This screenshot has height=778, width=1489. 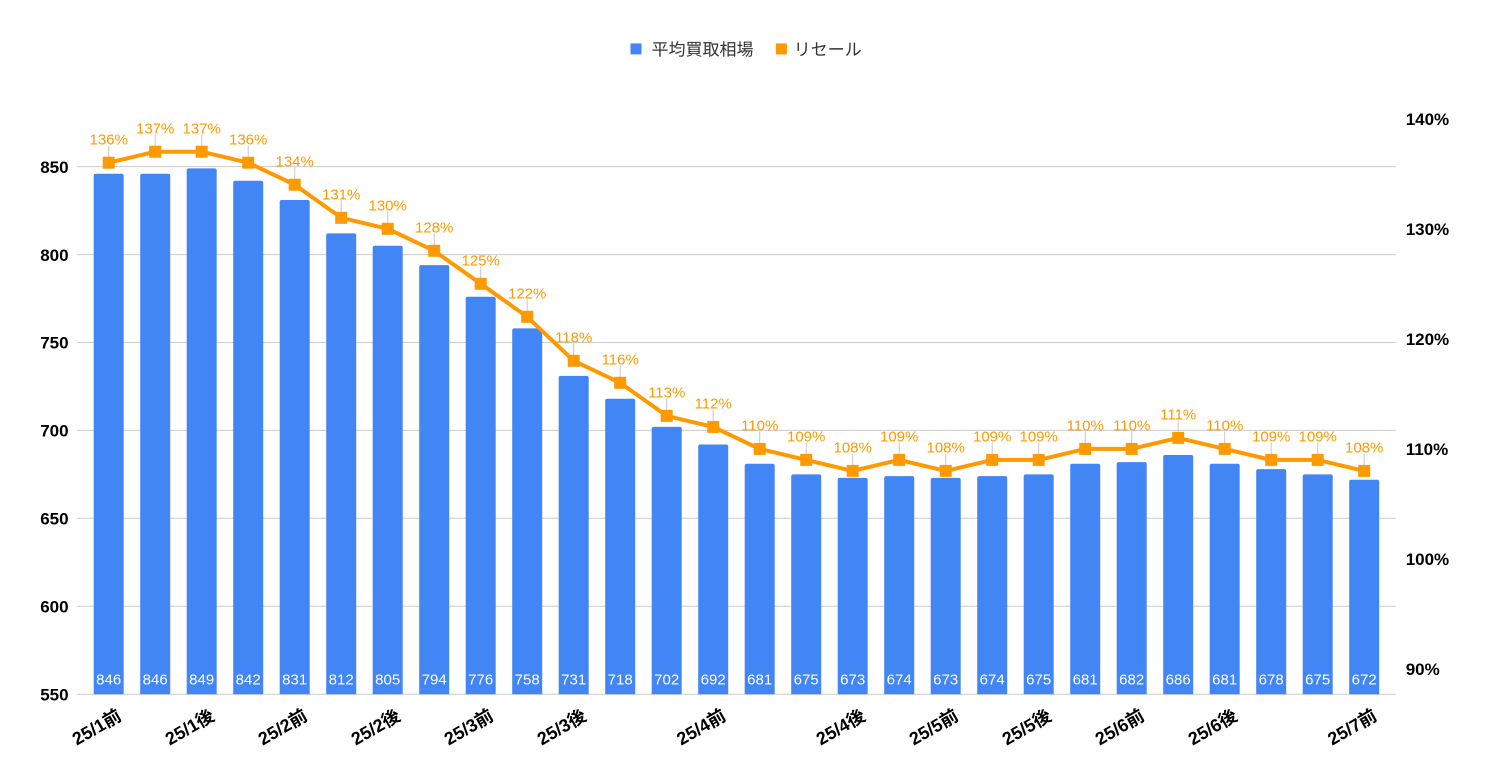 What do you see at coordinates (480, 679) in the screenshot?
I see `svg-text: 776` at bounding box center [480, 679].